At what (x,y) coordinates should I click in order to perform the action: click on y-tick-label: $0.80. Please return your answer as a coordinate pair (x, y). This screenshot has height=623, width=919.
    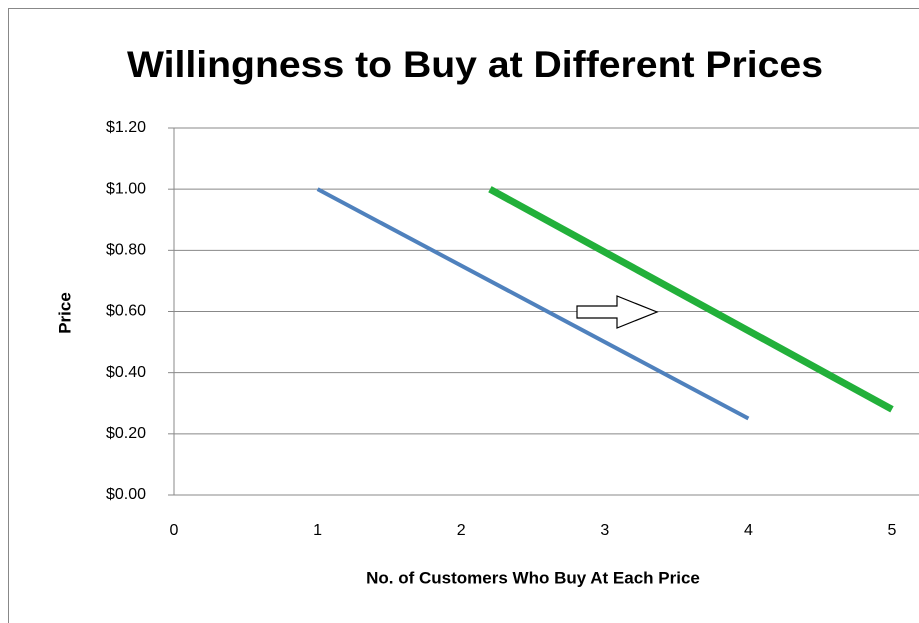
    Looking at the image, I should click on (126, 250).